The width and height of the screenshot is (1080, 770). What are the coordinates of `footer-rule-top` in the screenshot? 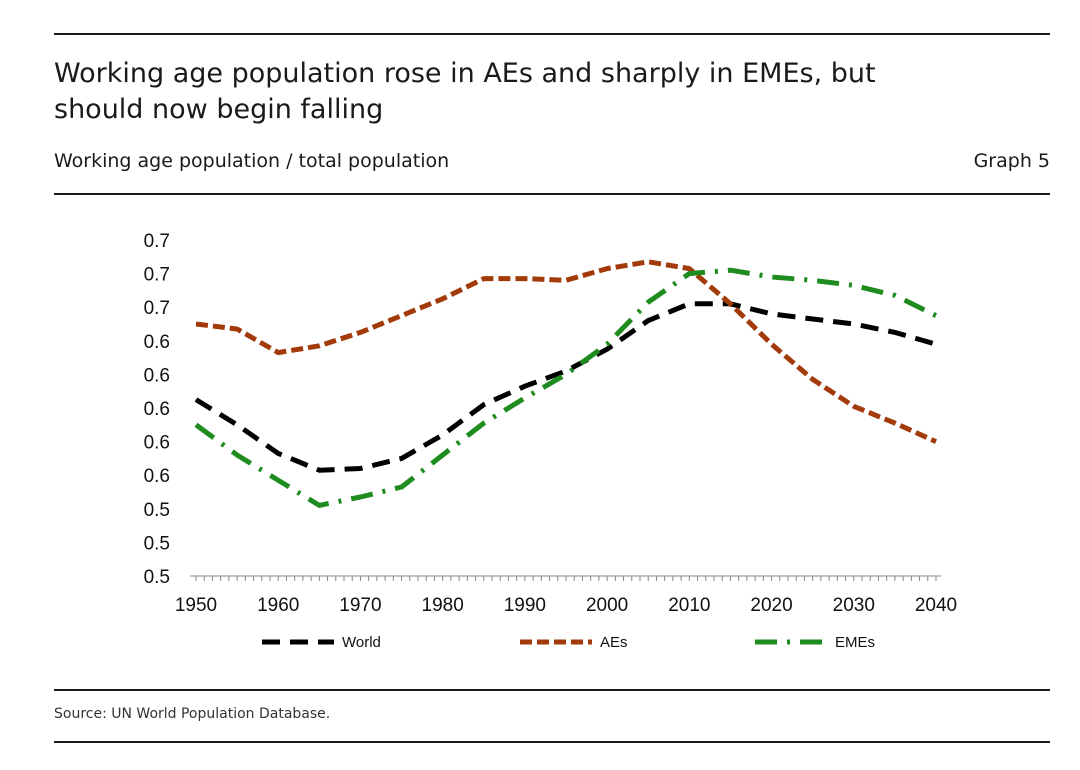 It's located at (552, 690).